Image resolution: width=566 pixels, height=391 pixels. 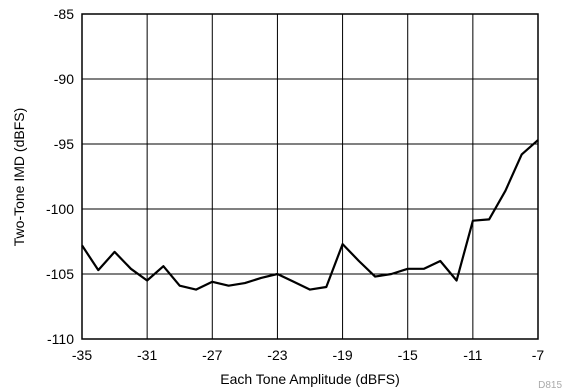 I want to click on figure-id: D815, so click(x=550, y=385).